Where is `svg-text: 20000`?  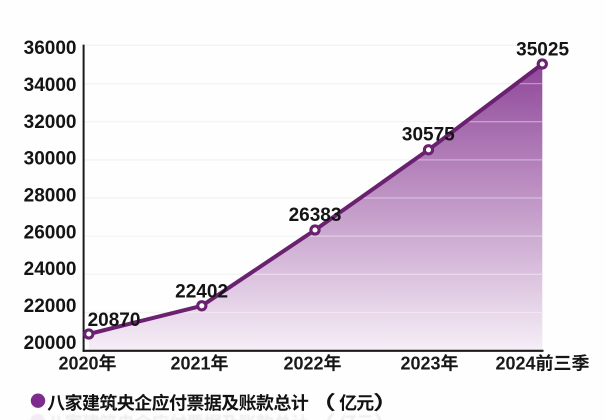
svg-text: 20000 is located at coordinates (50, 343).